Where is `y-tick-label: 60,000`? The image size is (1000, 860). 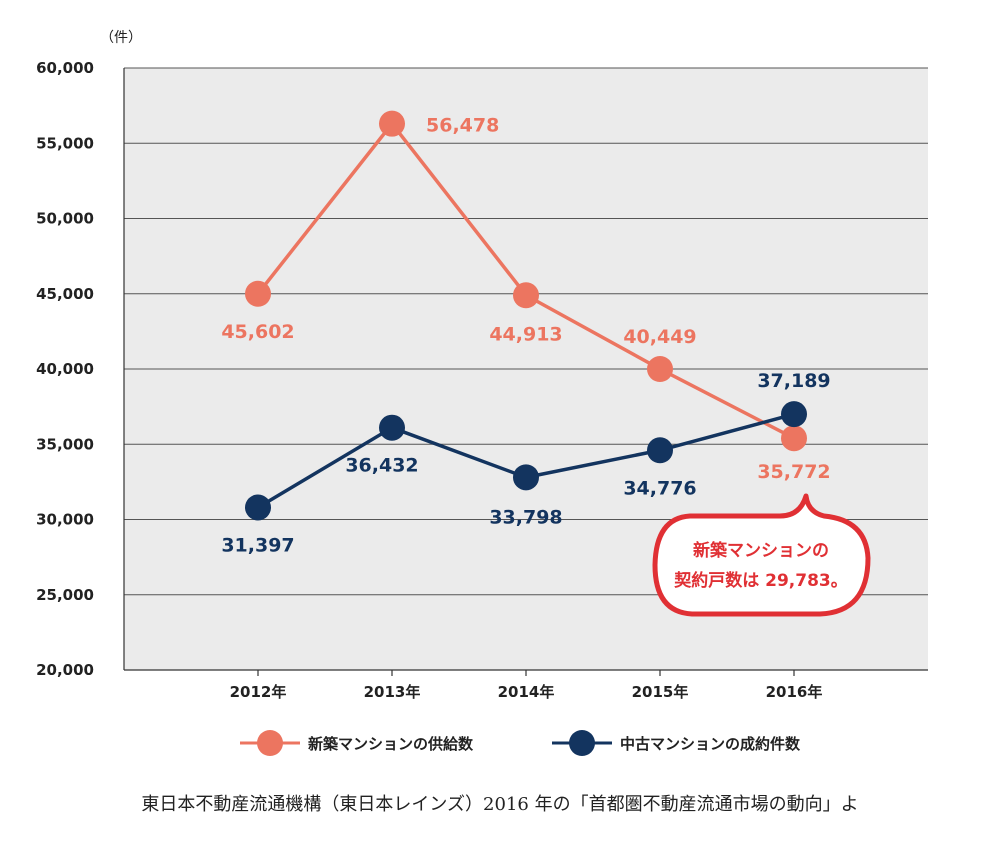 y-tick-label: 60,000 is located at coordinates (65, 68).